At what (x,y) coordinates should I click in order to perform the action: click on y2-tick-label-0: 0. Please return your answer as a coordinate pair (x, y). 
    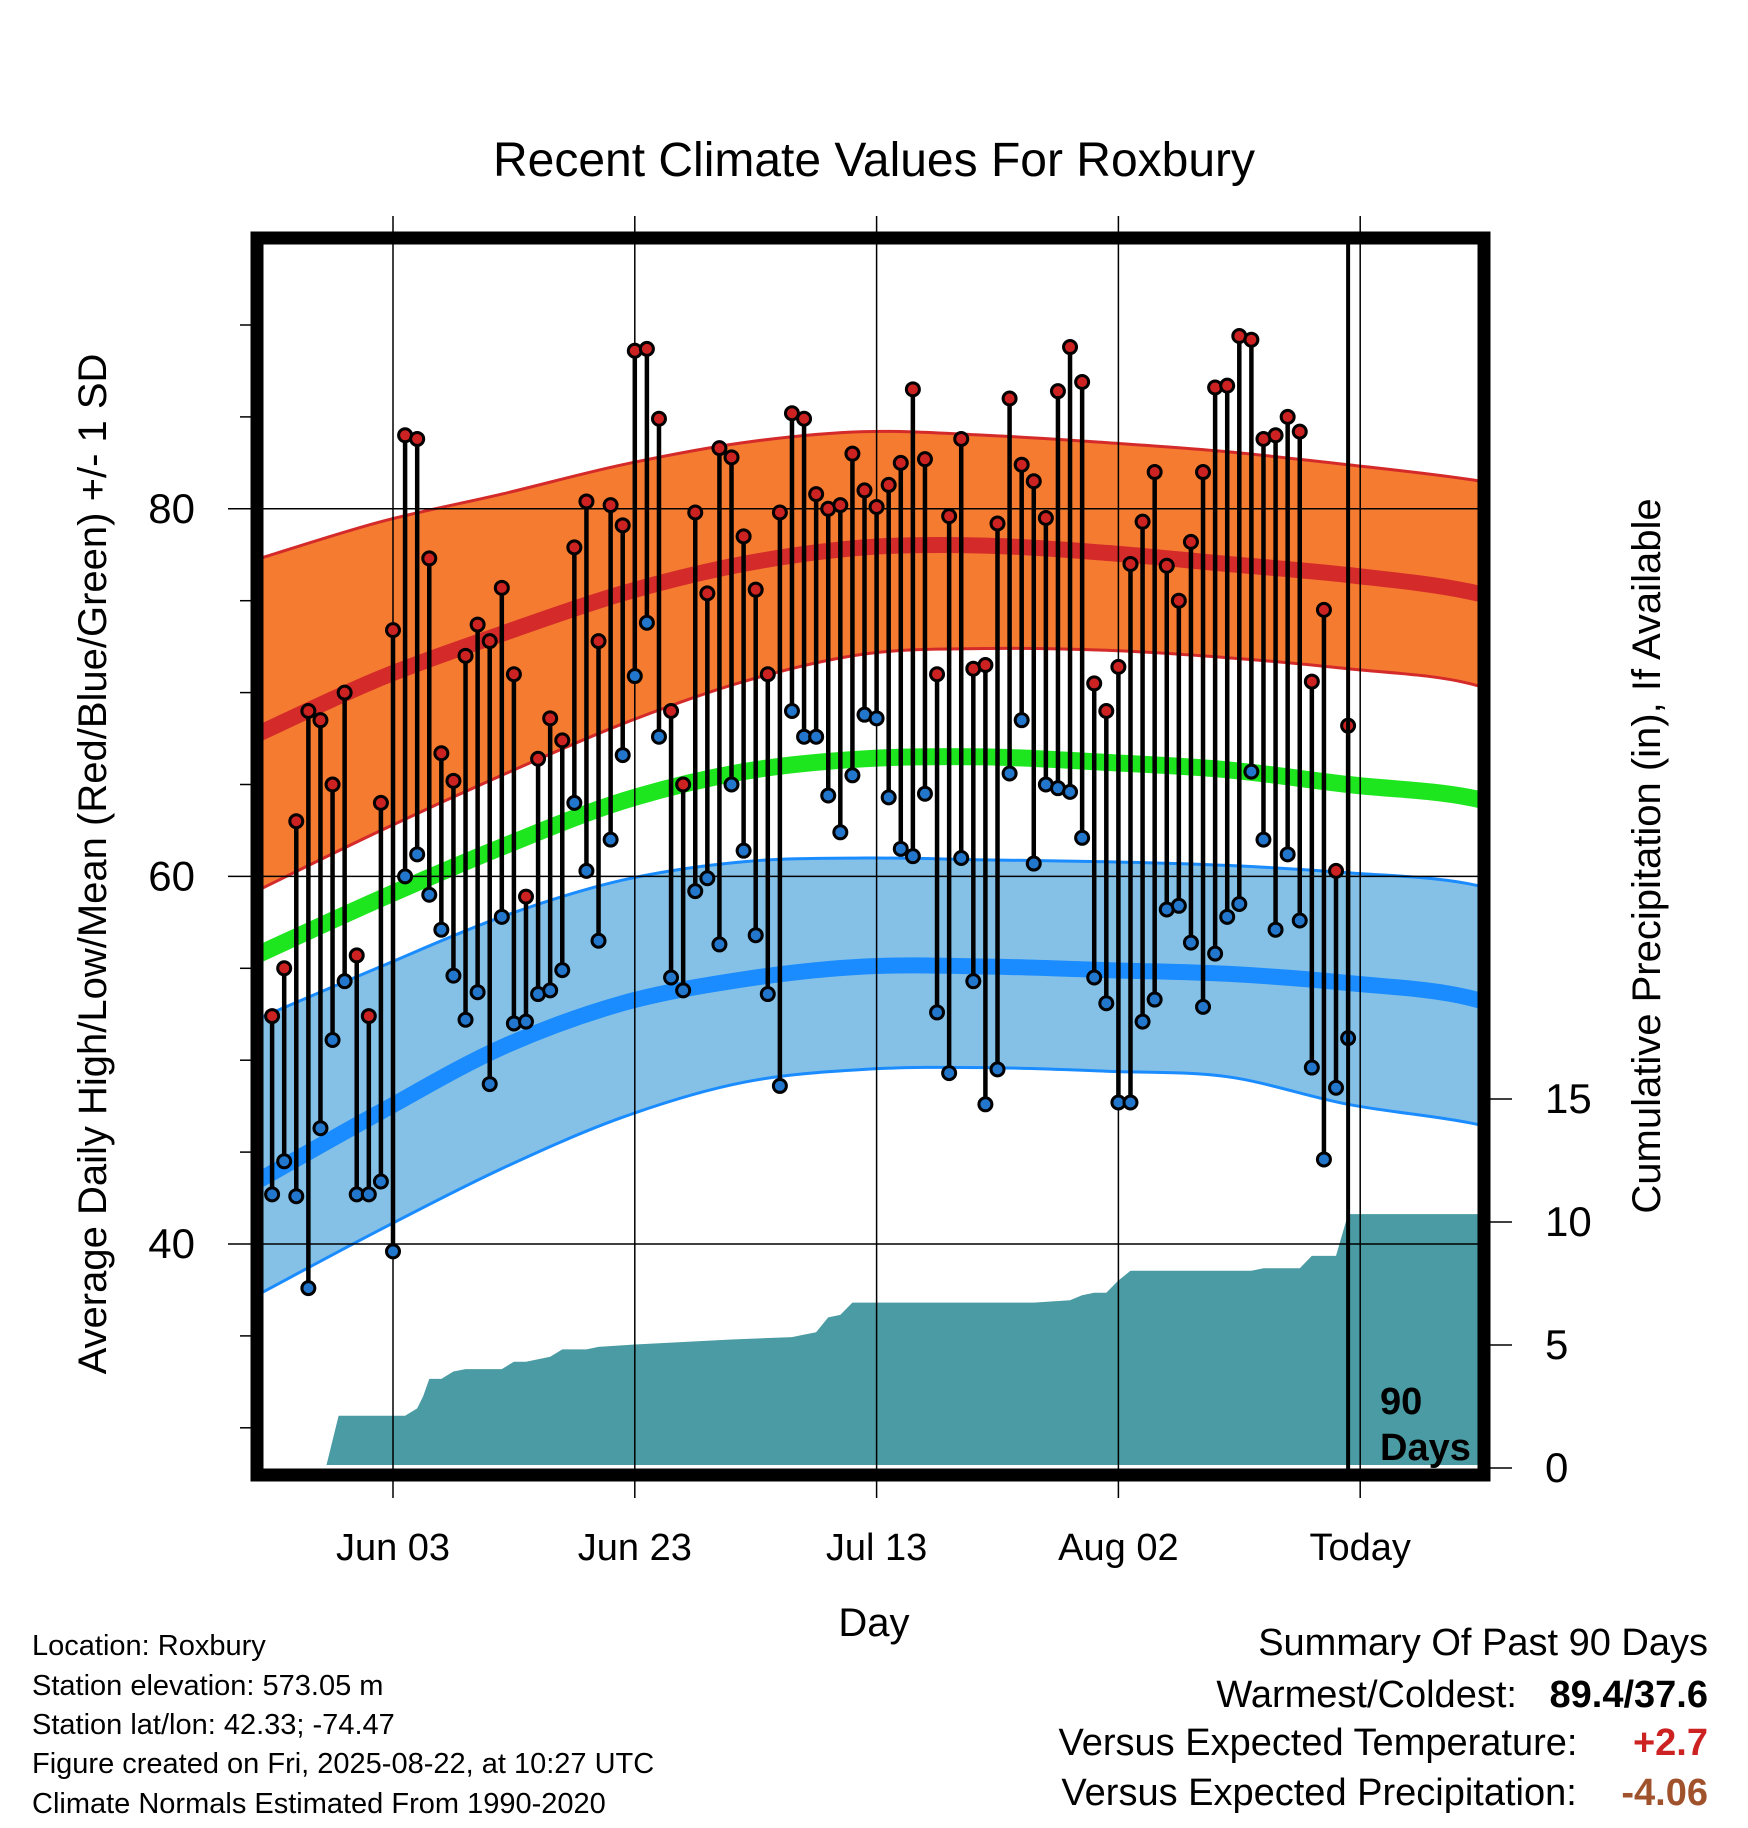
    Looking at the image, I should click on (1556, 1467).